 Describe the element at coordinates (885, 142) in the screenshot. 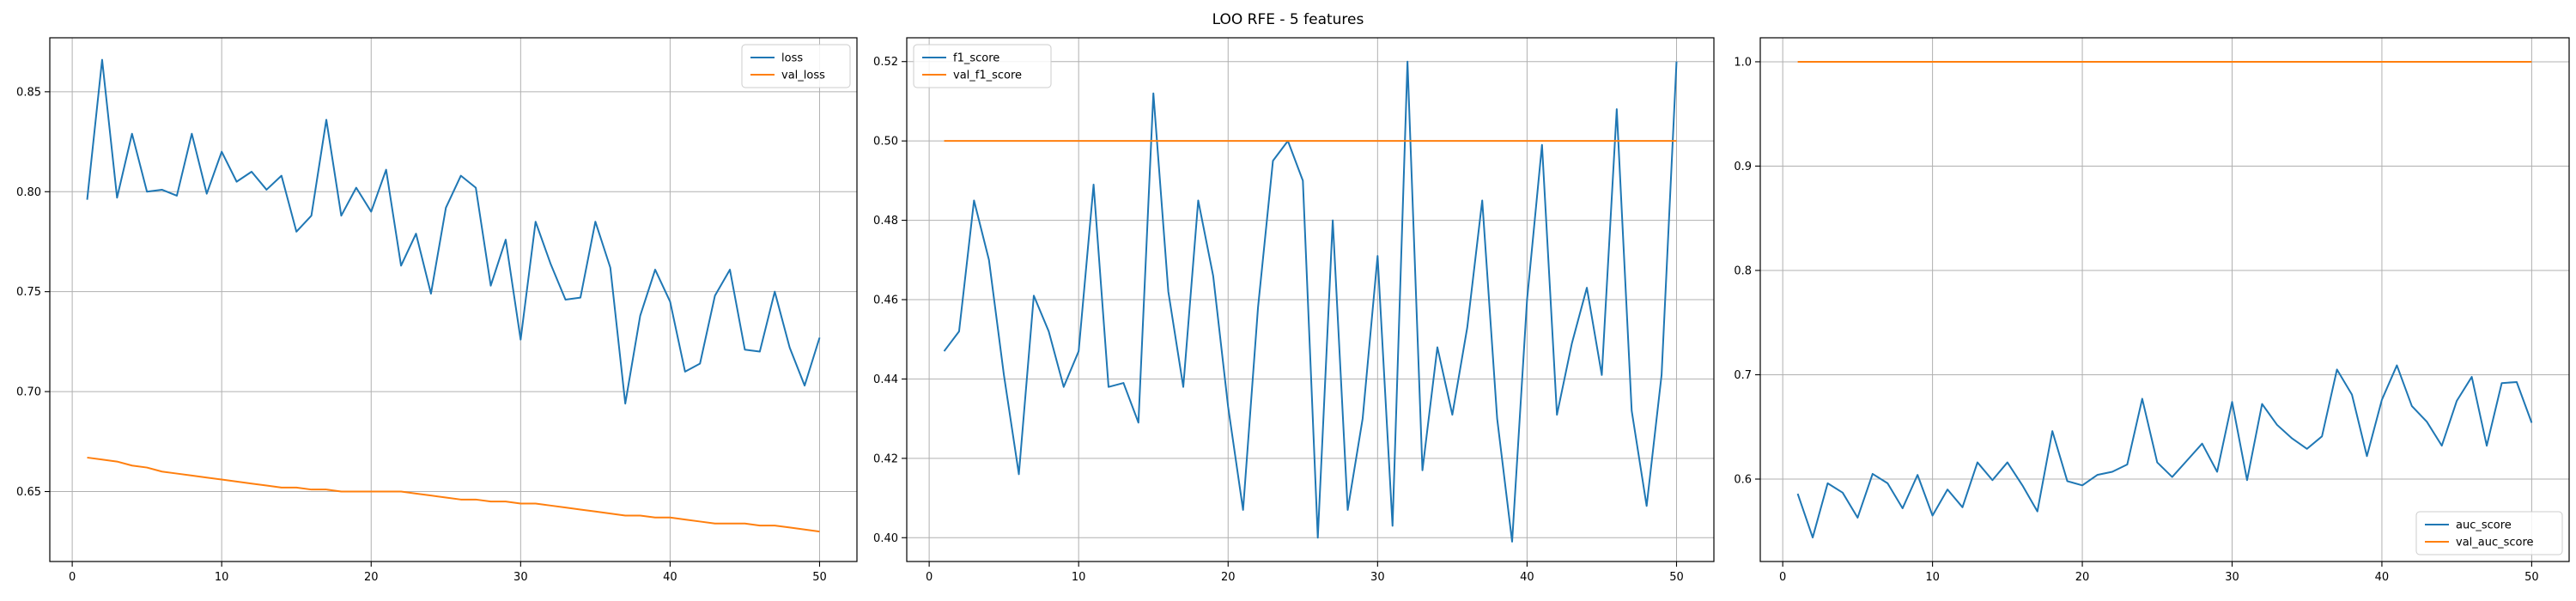

I see `y-tick-label: 0.50` at that location.